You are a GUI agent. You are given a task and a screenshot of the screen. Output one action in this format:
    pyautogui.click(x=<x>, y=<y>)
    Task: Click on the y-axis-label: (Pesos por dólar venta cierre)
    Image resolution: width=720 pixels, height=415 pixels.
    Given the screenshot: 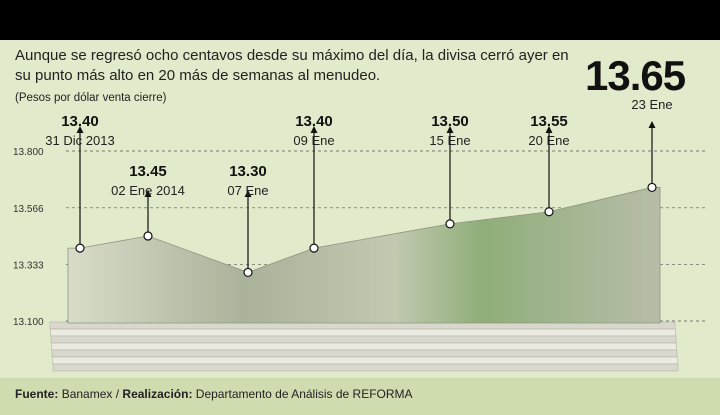 What is the action you would take?
    pyautogui.click(x=91, y=98)
    